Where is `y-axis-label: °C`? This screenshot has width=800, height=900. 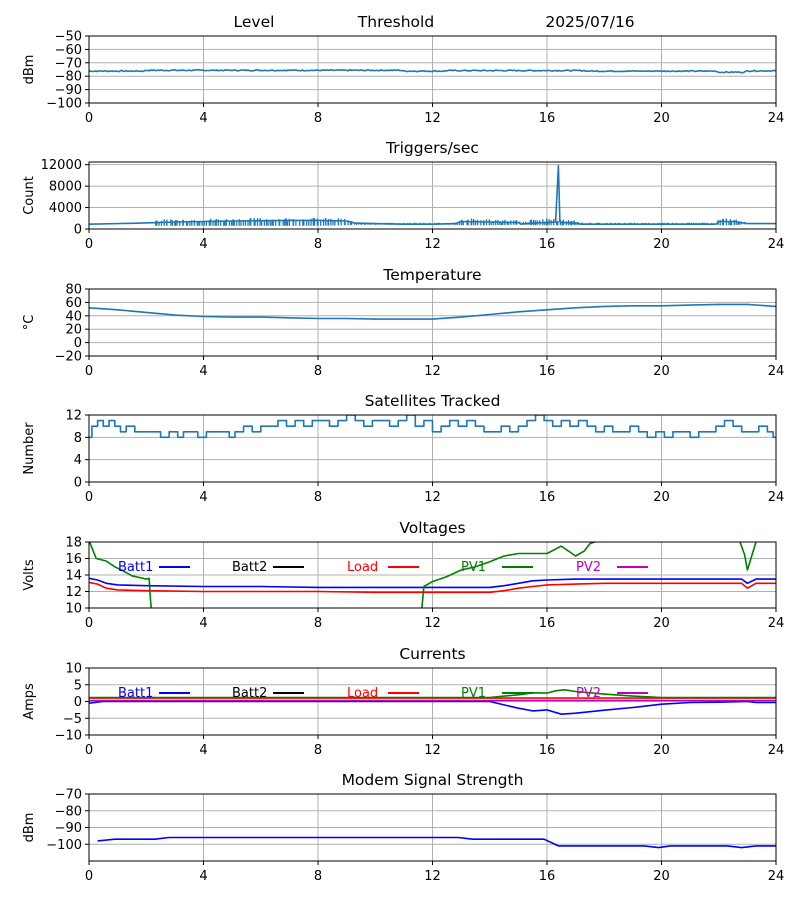 y-axis-label: °C is located at coordinates (29, 323).